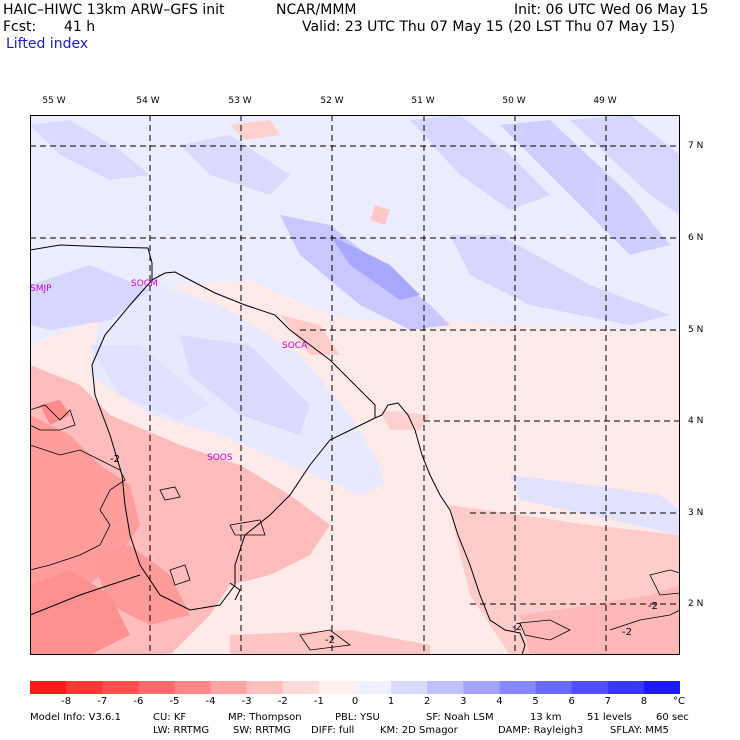 The image size is (740, 740). Describe the element at coordinates (174, 701) in the screenshot. I see `colorbar-tick-label: -5` at that location.